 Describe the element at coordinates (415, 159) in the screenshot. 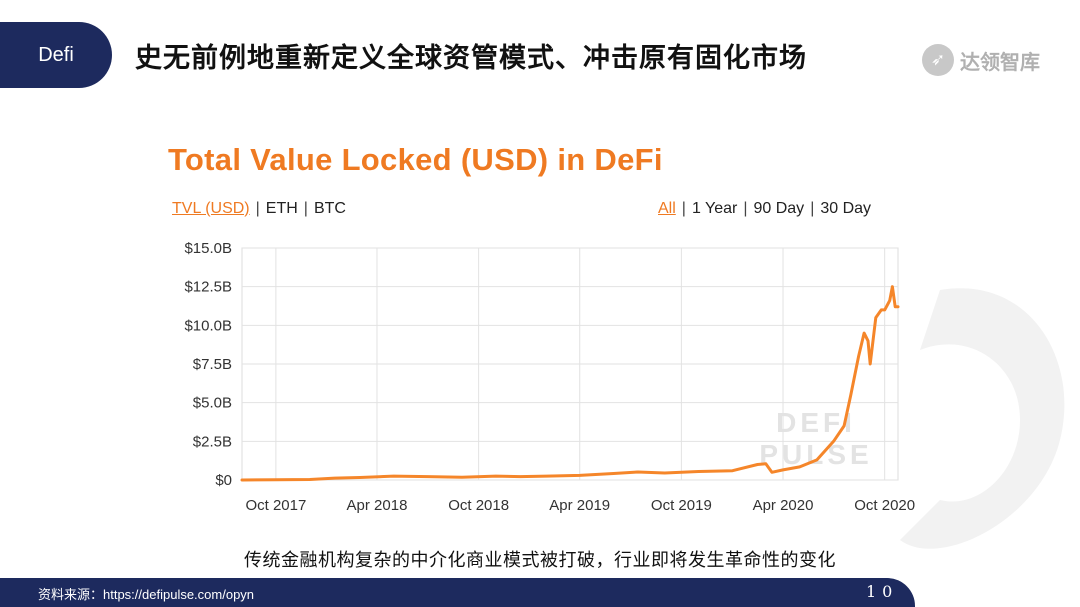

I see `chart-title: Total Value Locked (USD) in DeFi` at that location.